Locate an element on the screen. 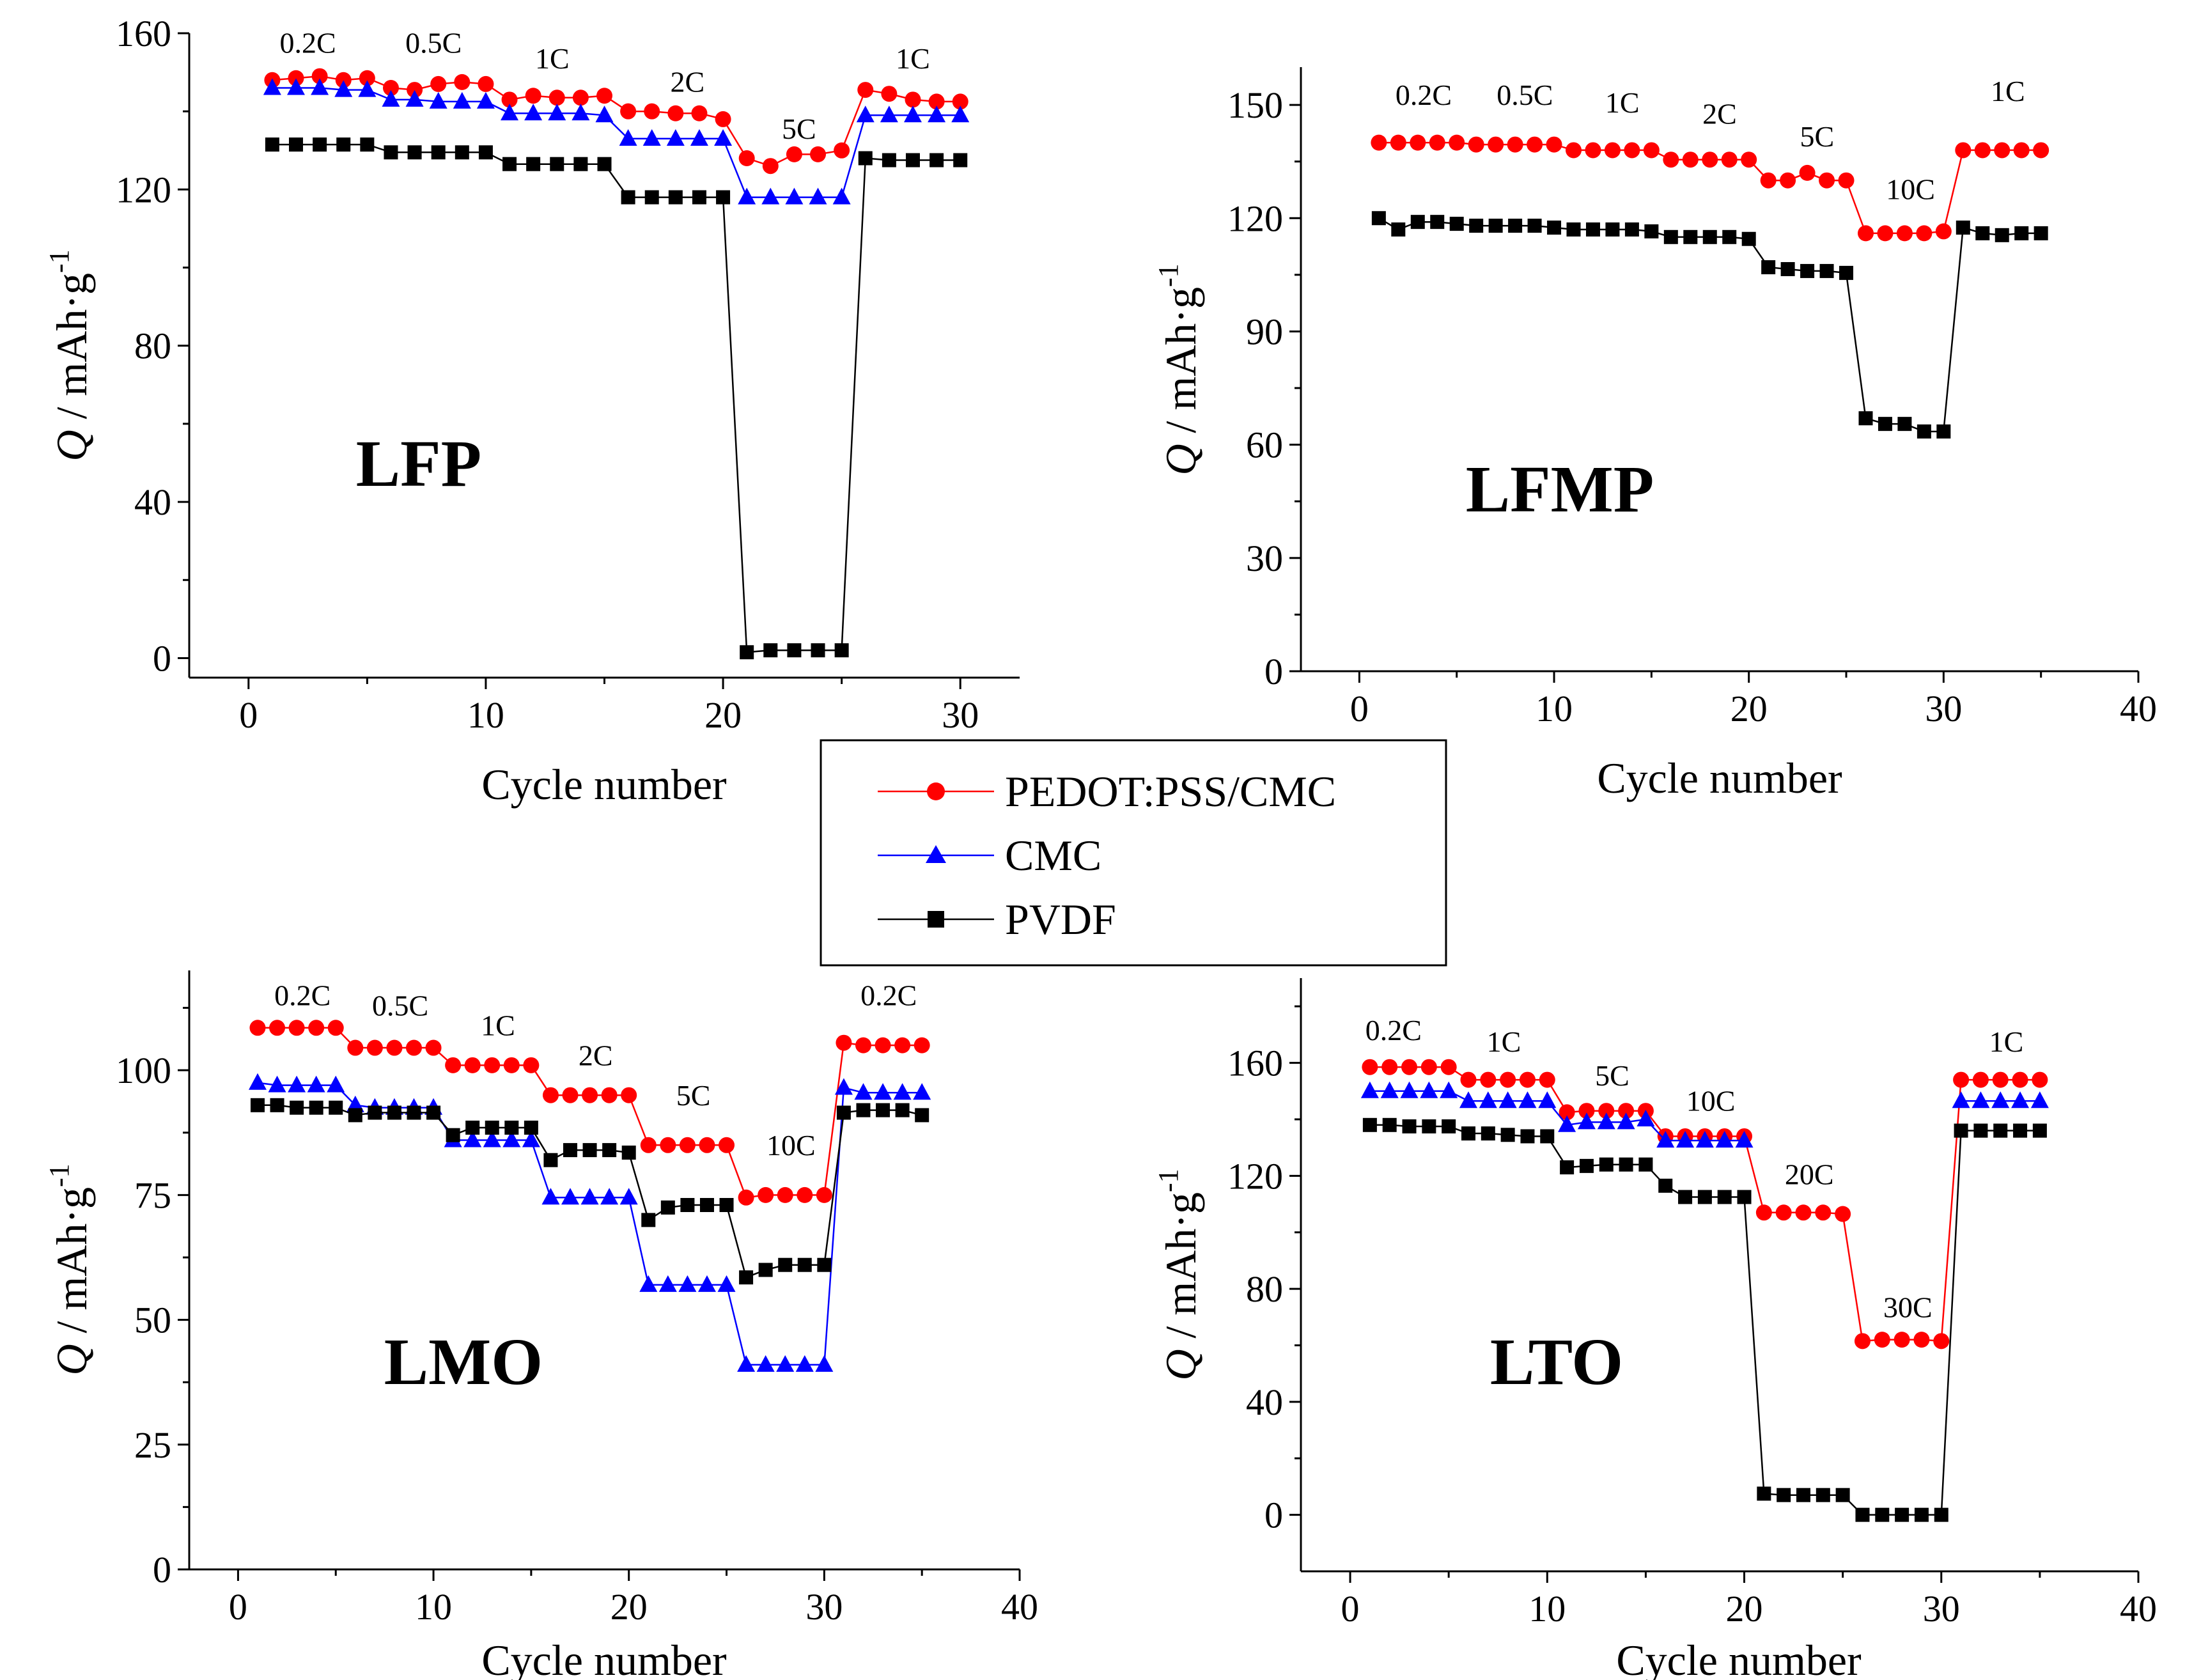 This screenshot has height=1680, width=2201. y-axis-unit: / mAh·g is located at coordinates (1180, 1270).